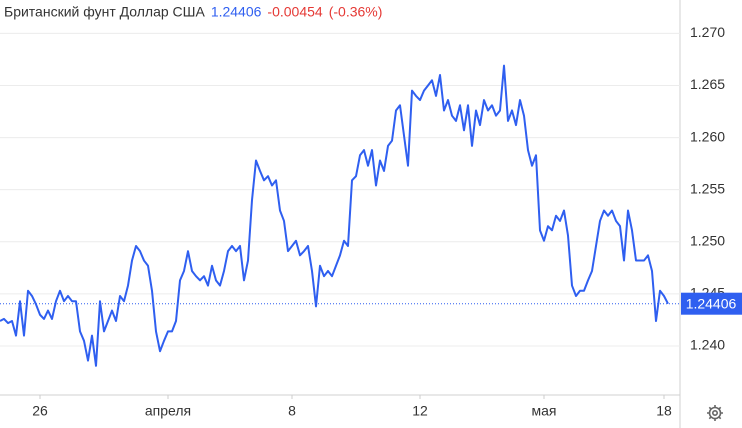  Describe the element at coordinates (292, 411) in the screenshot. I see `x-tick-label: 8` at that location.